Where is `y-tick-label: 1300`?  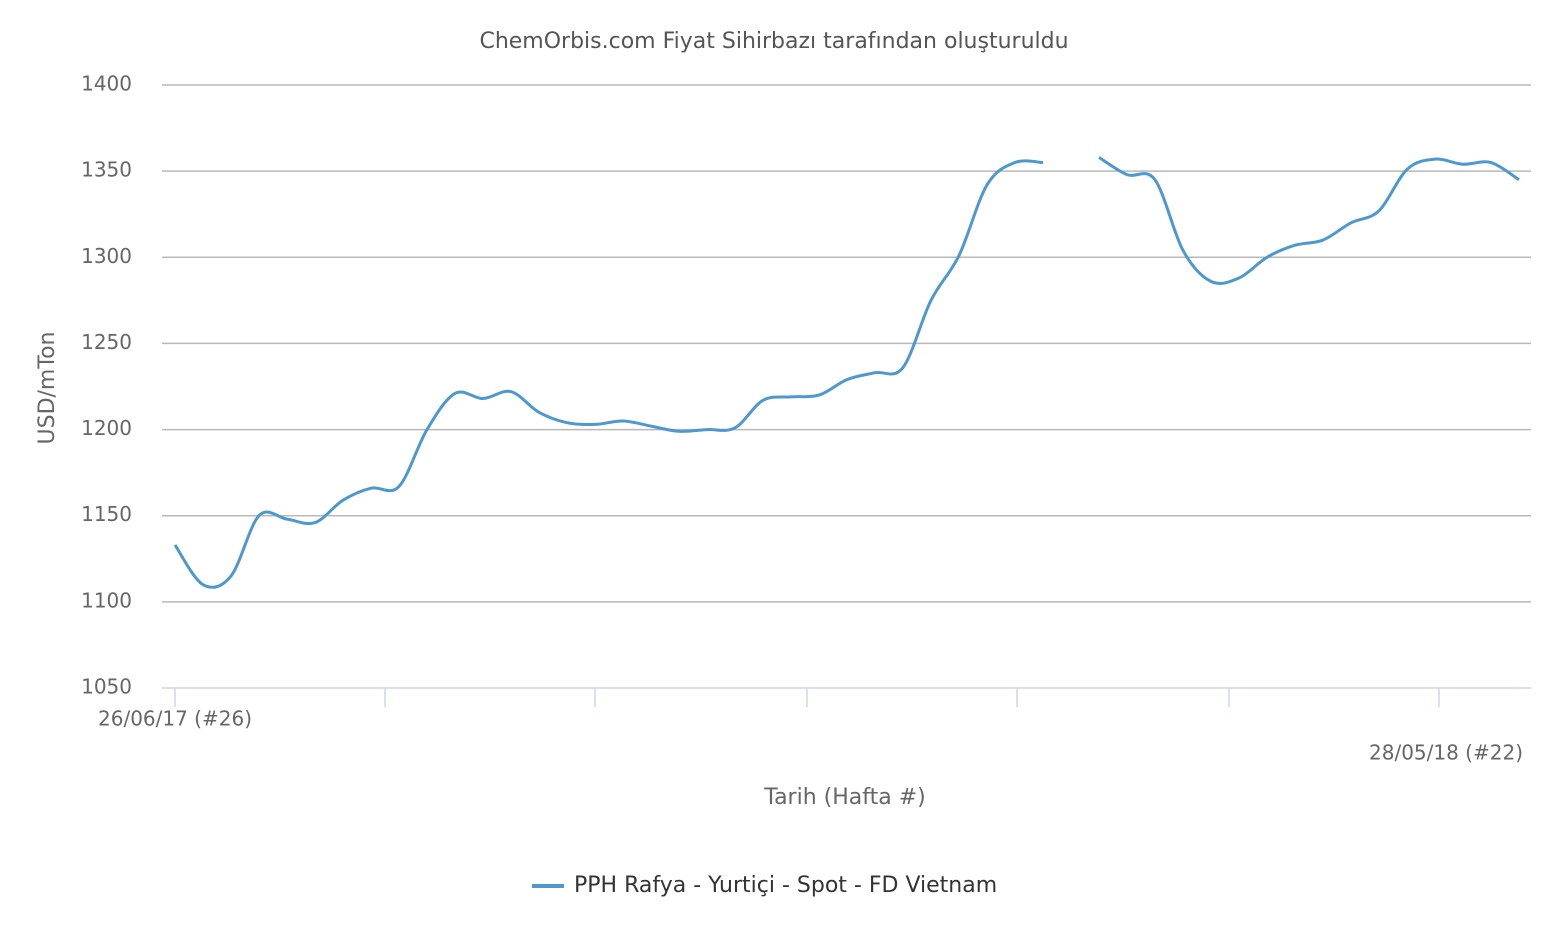 y-tick-label: 1300 is located at coordinates (106, 256).